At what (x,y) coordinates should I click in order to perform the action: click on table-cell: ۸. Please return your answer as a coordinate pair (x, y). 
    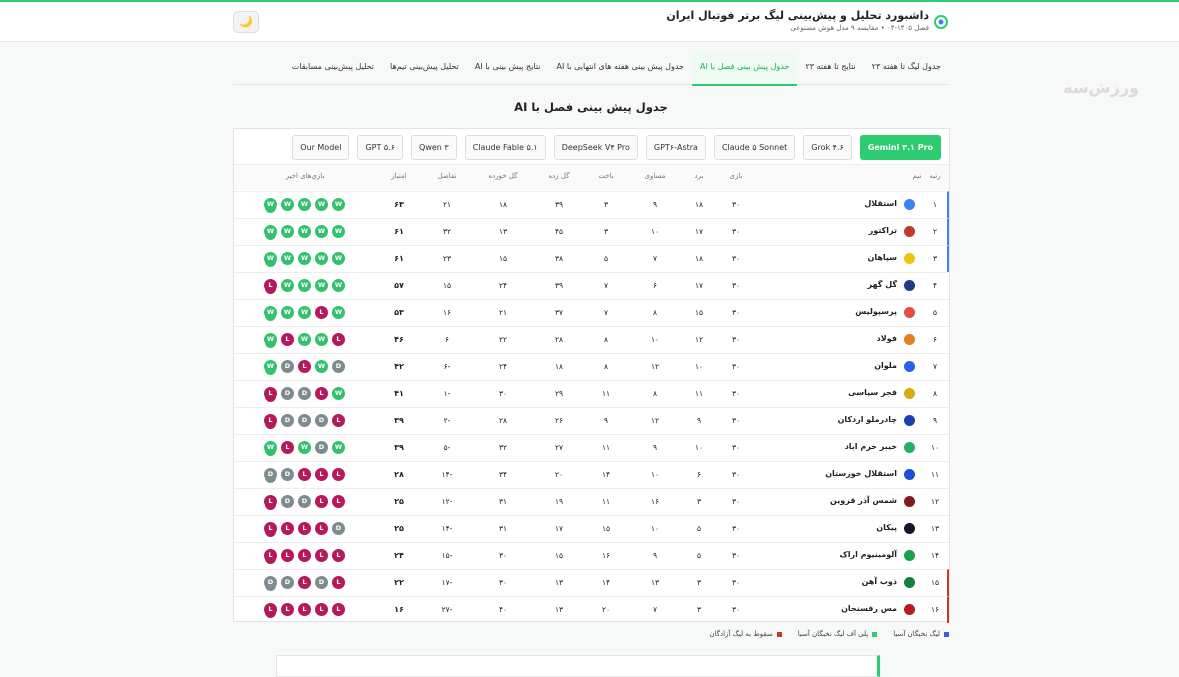
    Looking at the image, I should click on (935, 393).